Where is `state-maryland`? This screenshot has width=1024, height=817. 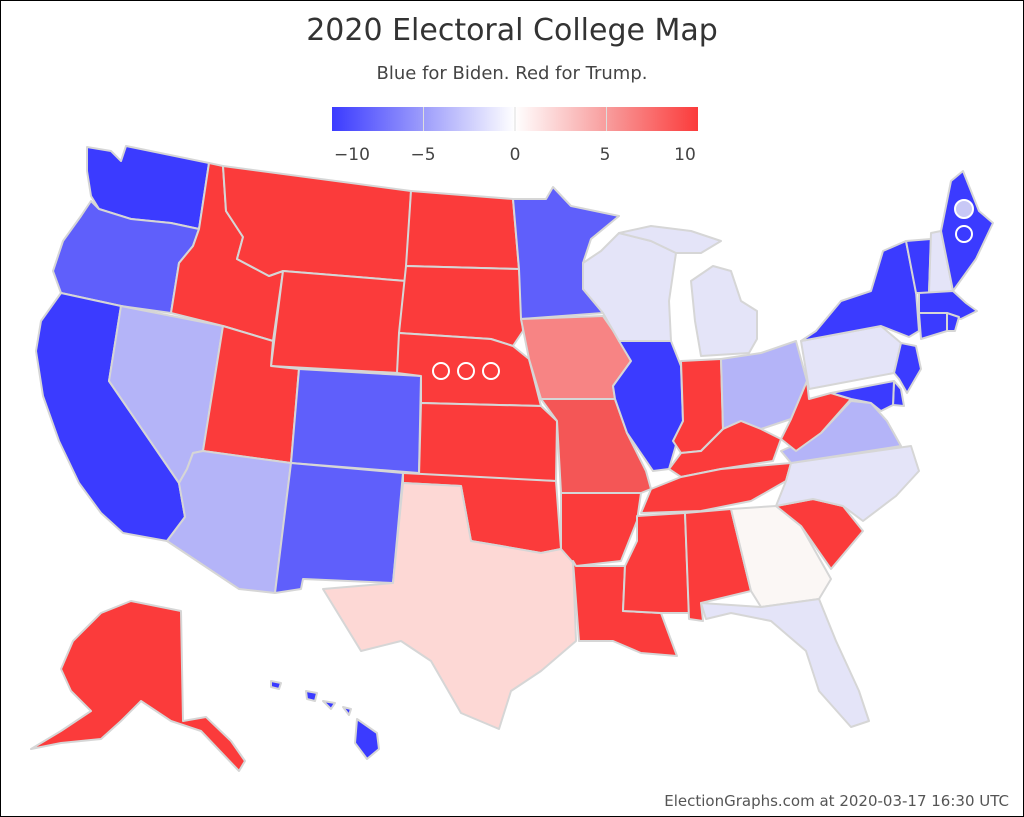
state-maryland is located at coordinates (862, 396).